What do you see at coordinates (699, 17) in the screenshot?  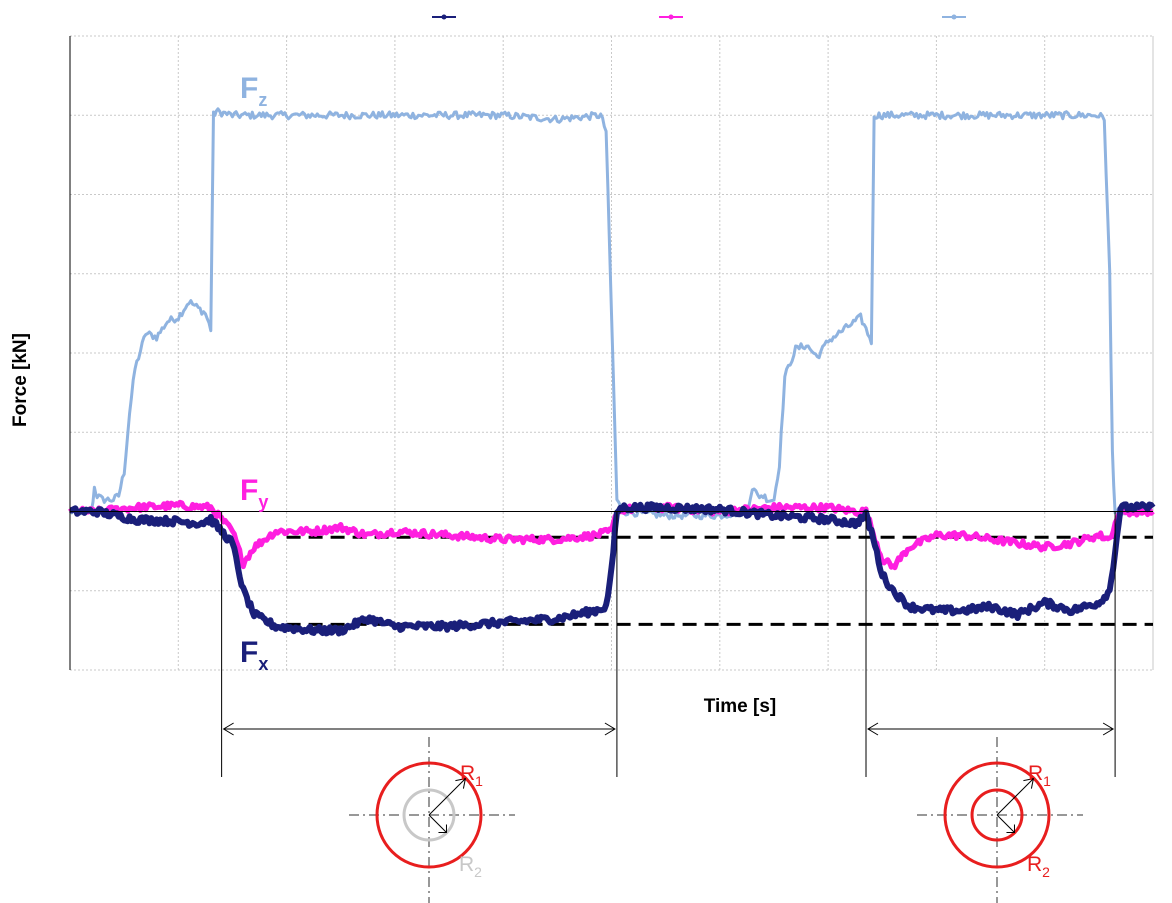 I see `legend` at bounding box center [699, 17].